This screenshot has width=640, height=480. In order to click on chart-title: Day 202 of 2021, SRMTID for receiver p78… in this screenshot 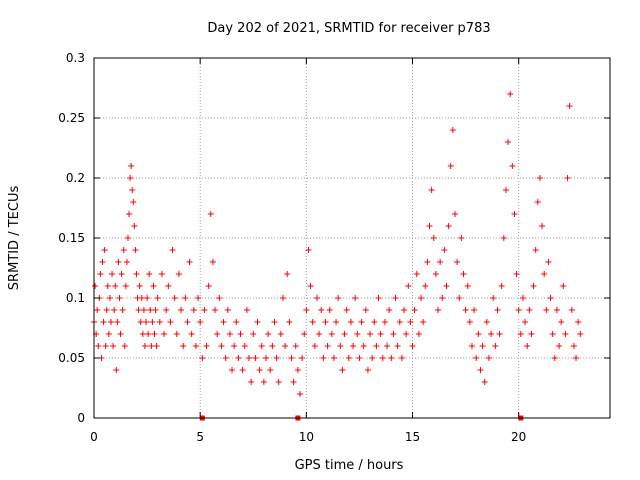, I will do `click(348, 28)`.